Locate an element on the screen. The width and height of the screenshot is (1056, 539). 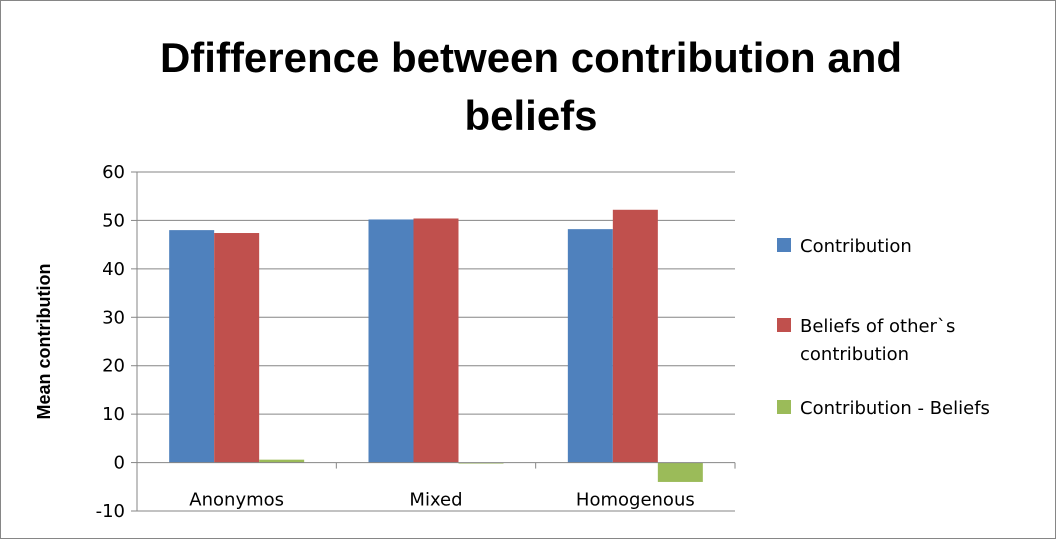
y-tick-label-5: 40 is located at coordinates (113, 269).